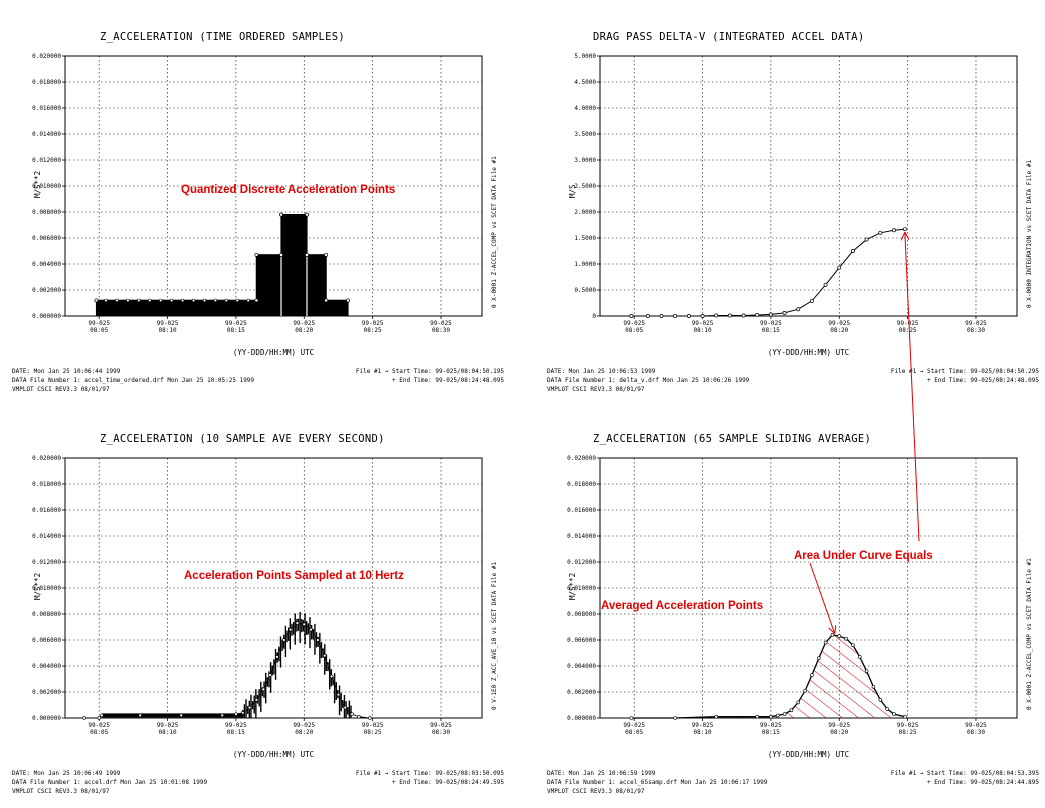  Describe the element at coordinates (46, 290) in the screenshot. I see `y-tick-label: 0.002000` at that location.